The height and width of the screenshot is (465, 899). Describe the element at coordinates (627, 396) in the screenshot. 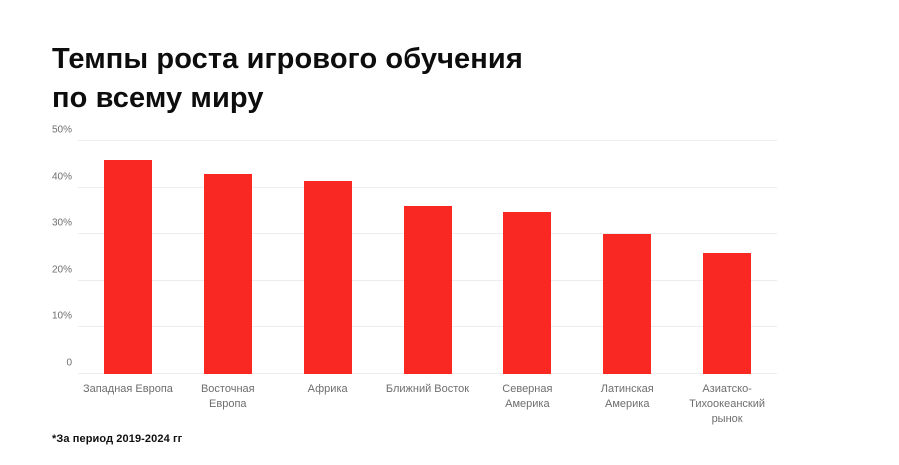

I see `x-tick-label: Латинская Америка` at that location.